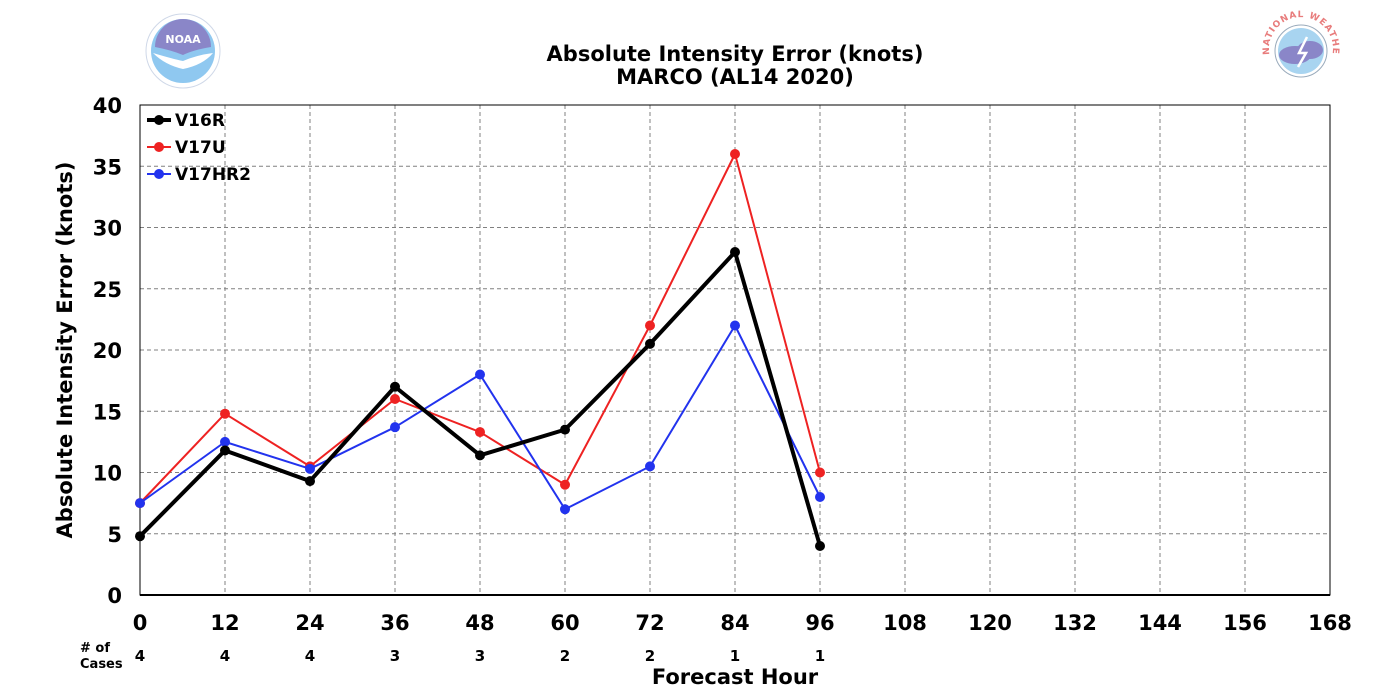  Describe the element at coordinates (114, 535) in the screenshot. I see `y-tick-label: 5` at that location.